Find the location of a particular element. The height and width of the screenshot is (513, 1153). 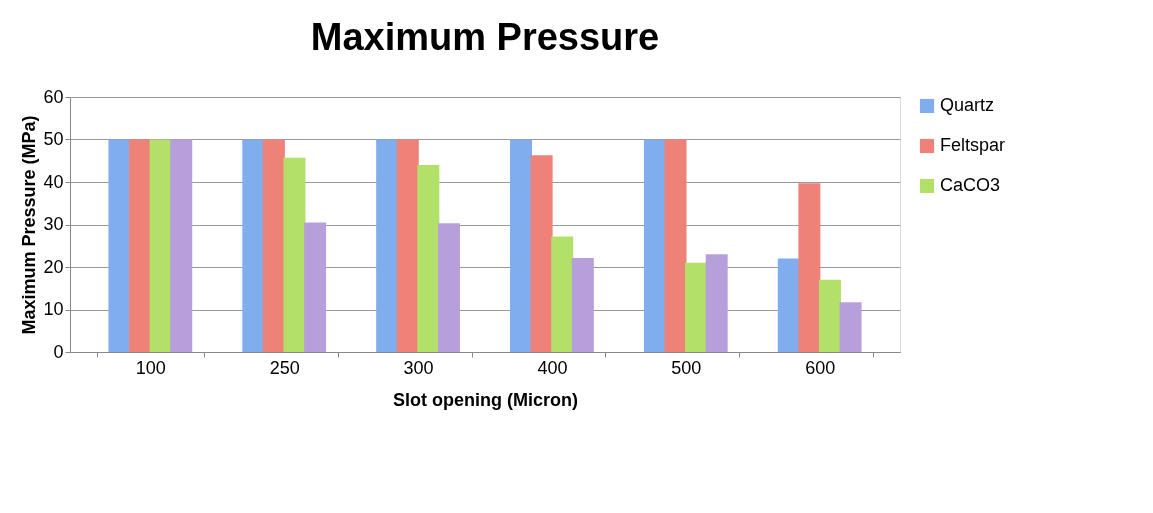

legend-label: Quartz is located at coordinates (967, 105).